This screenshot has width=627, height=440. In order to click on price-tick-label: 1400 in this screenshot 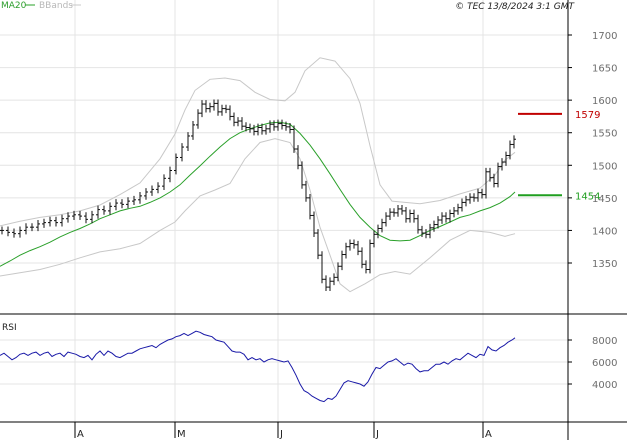, I will do `click(604, 231)`.